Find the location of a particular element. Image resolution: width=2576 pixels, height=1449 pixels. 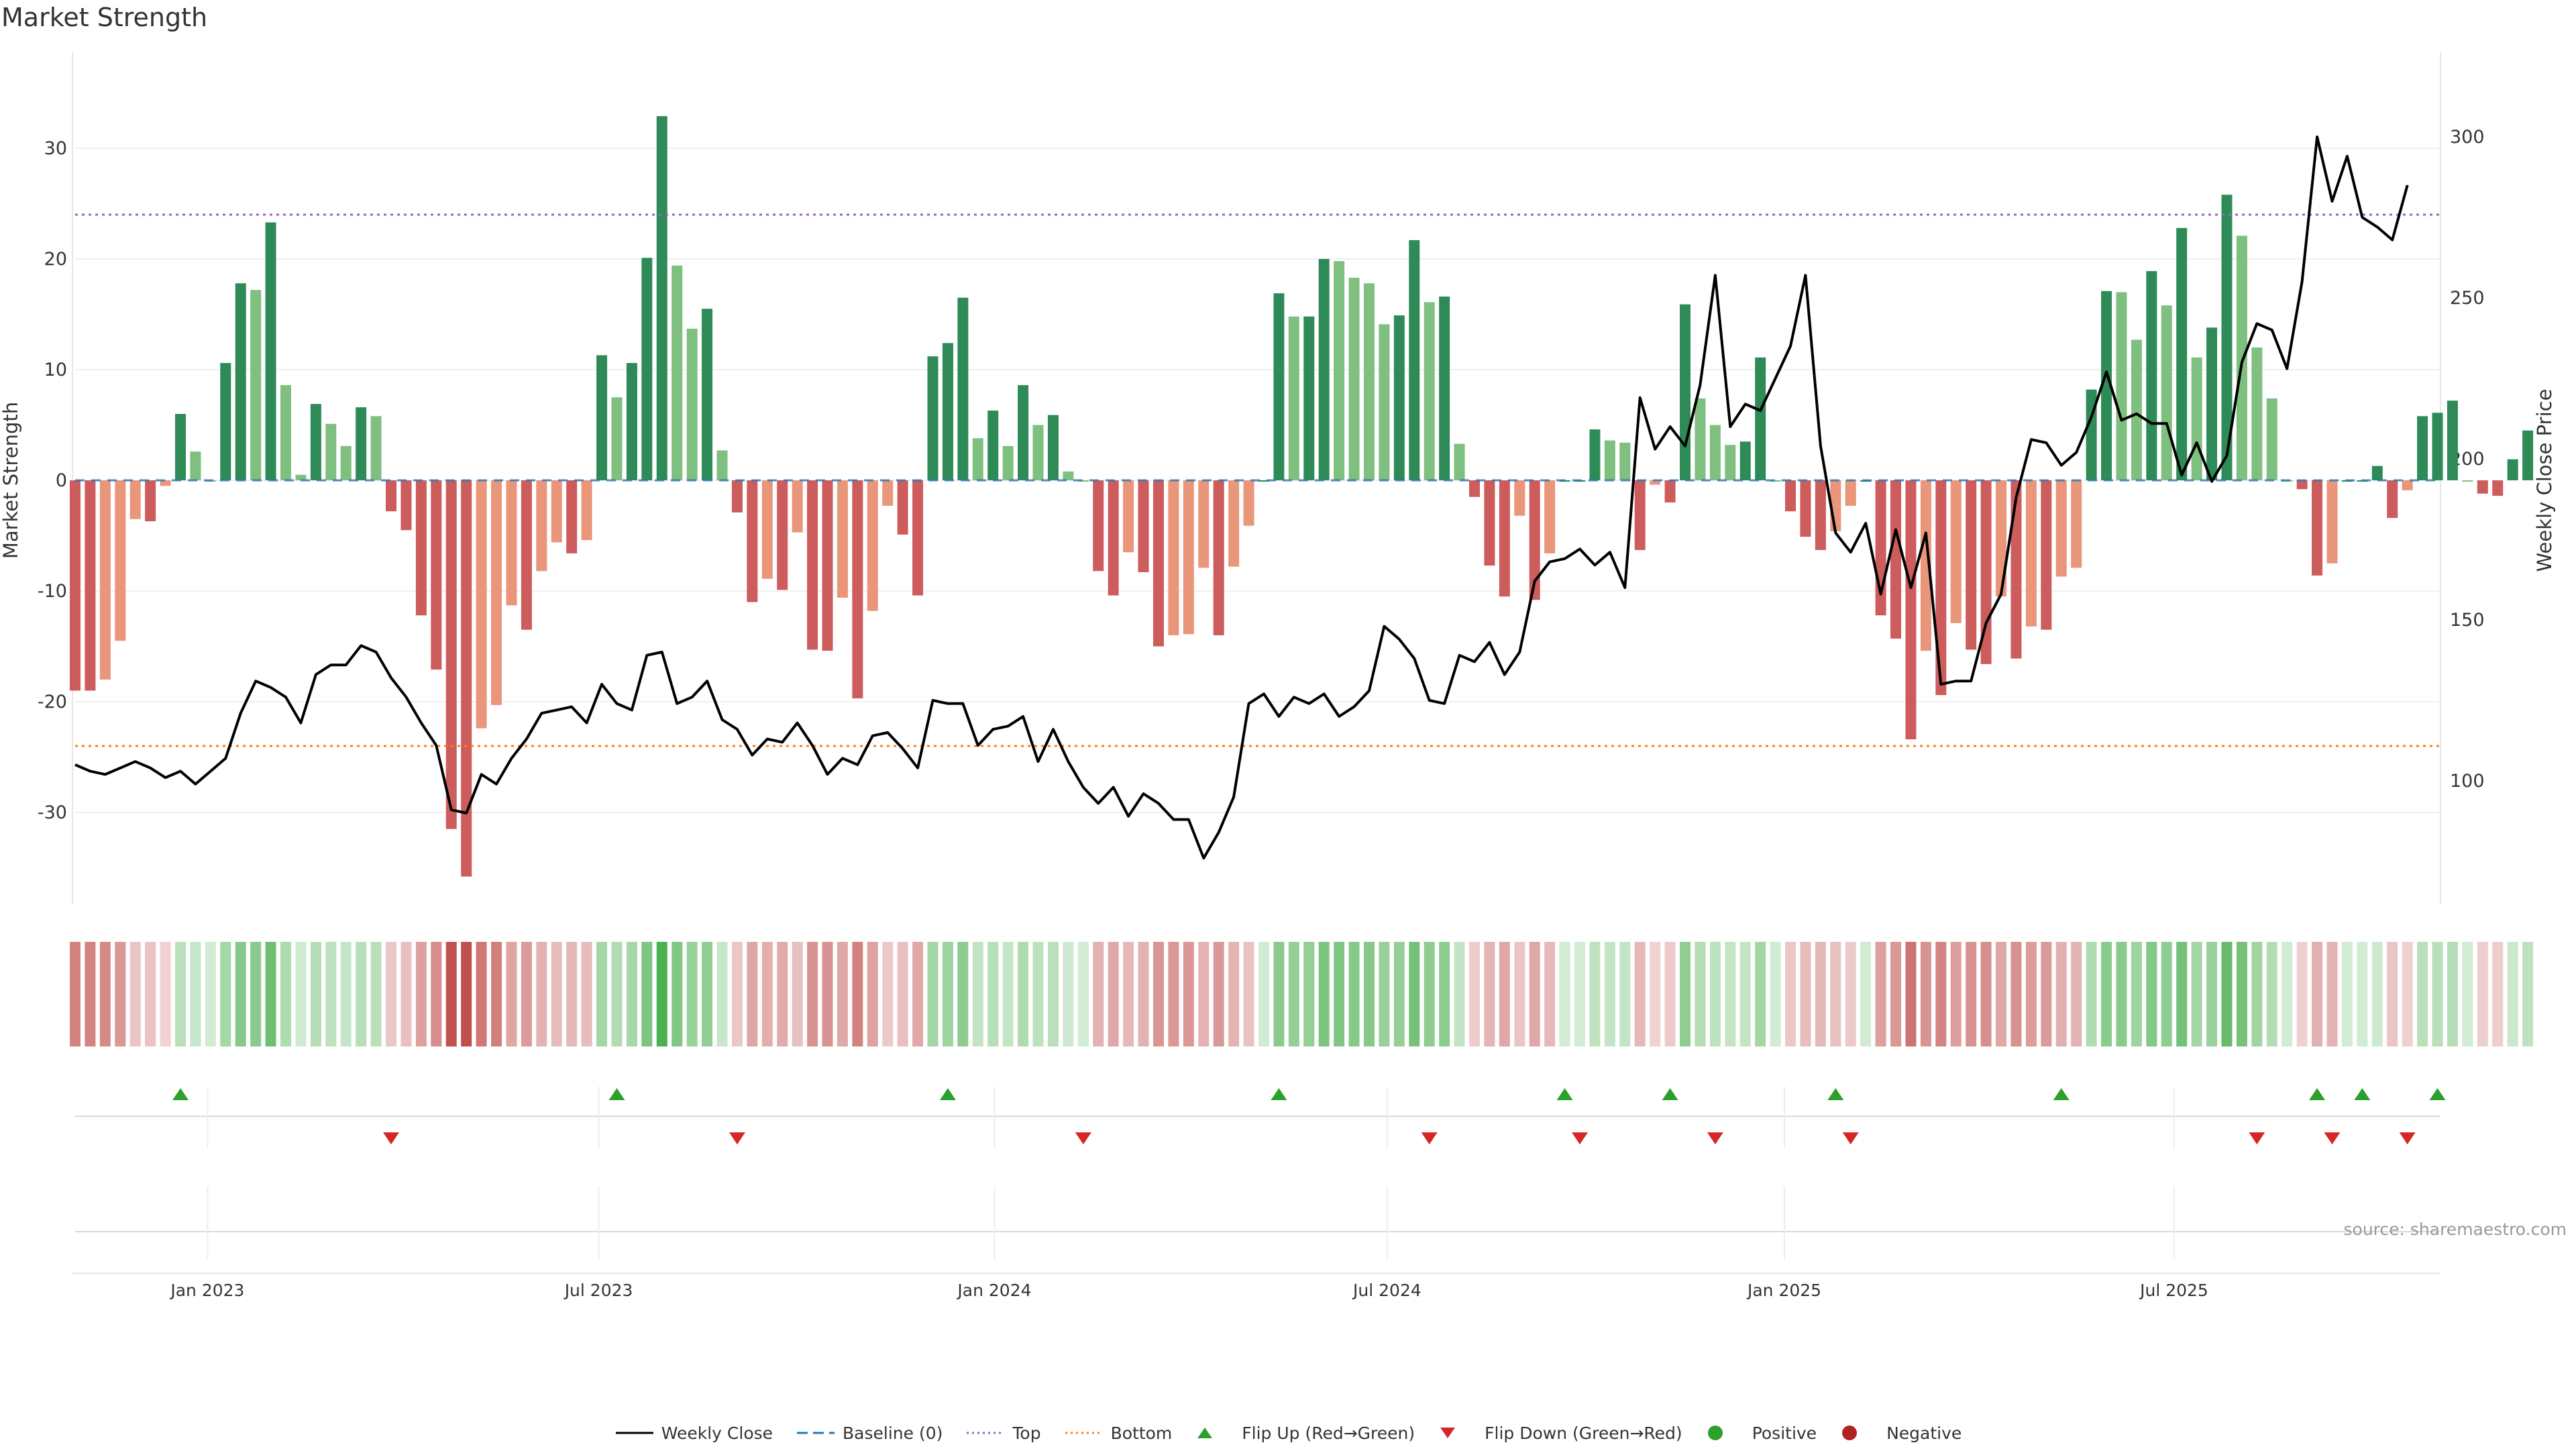

y-tick-label: 10 is located at coordinates (55, 370).